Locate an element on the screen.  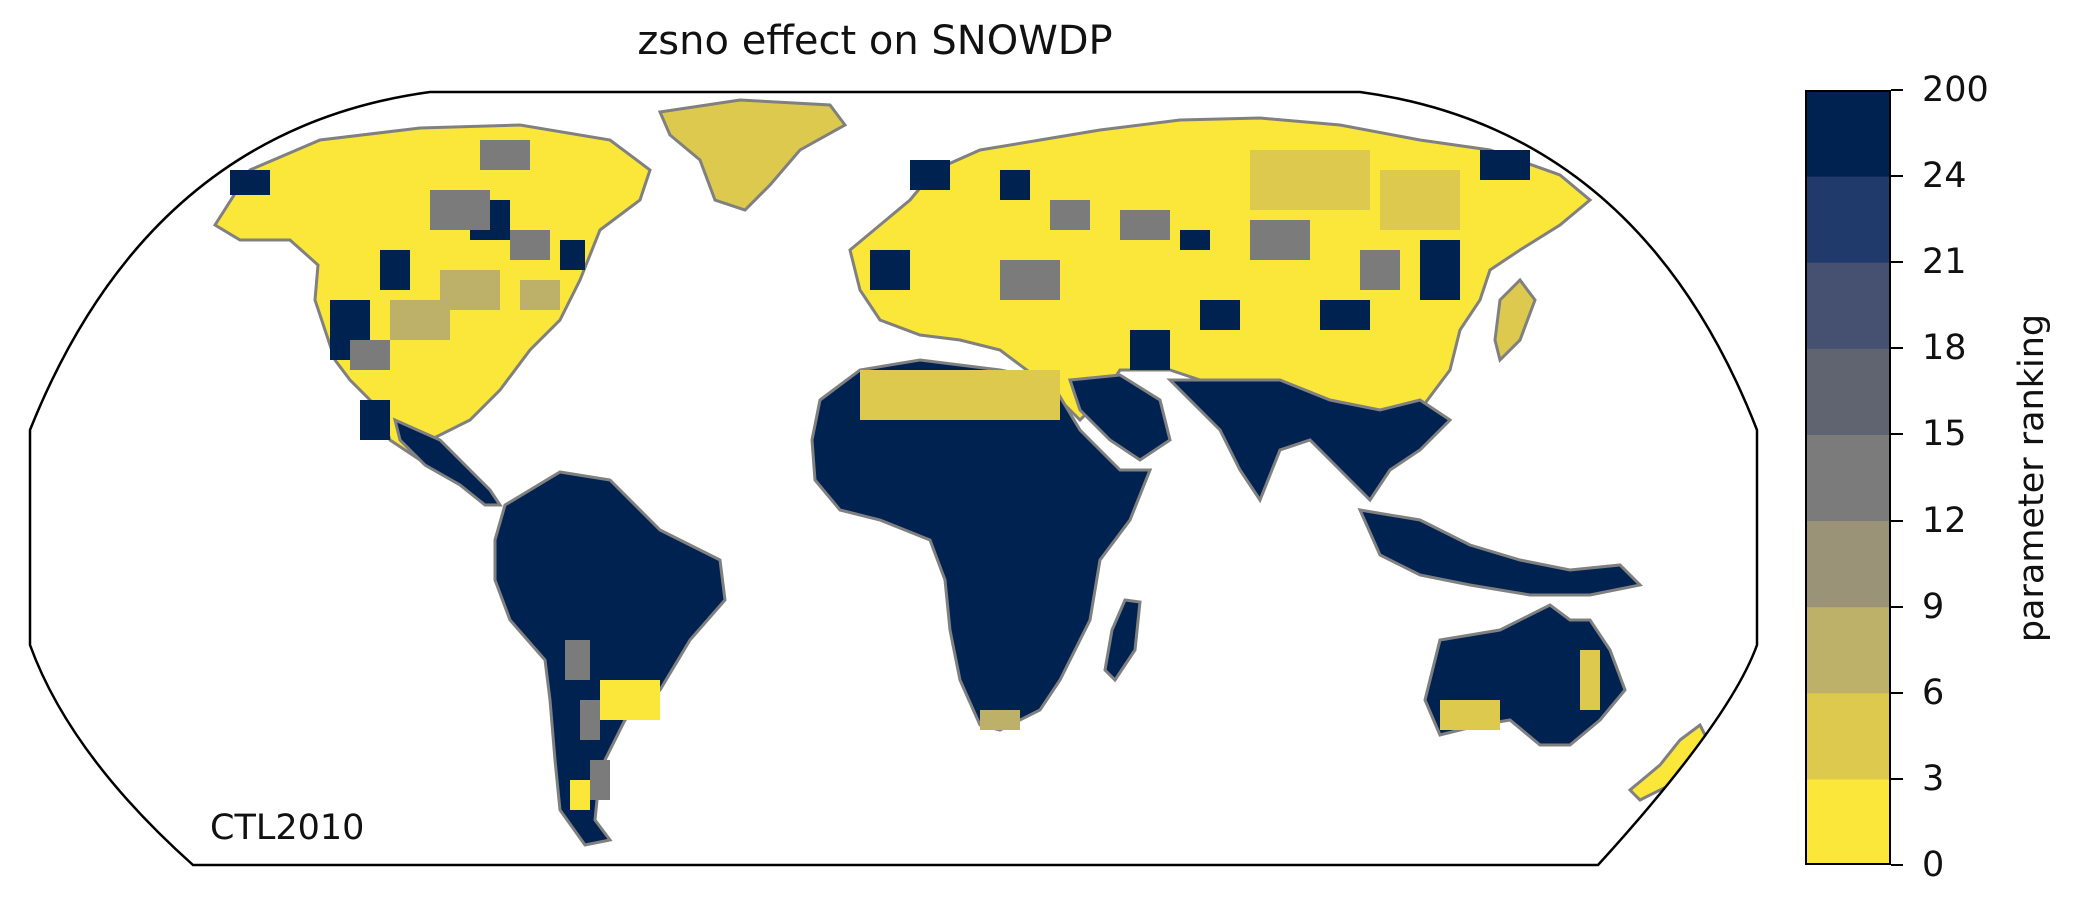
colorbar-tick-label: 15 is located at coordinates (1944, 434).